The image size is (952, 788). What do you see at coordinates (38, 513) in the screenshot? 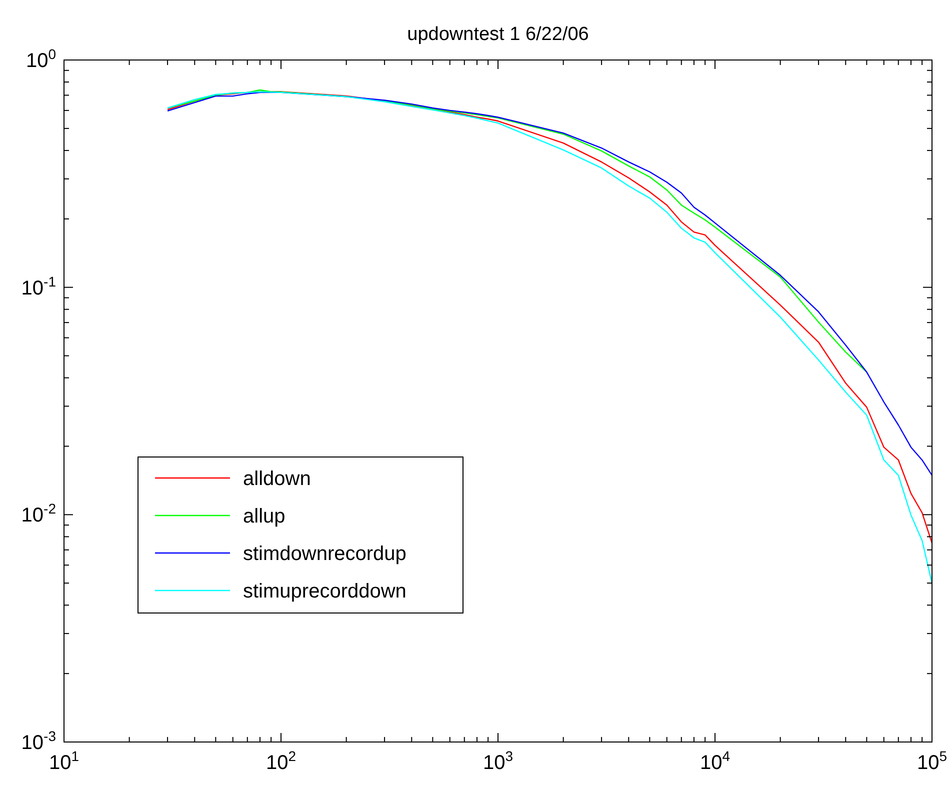
I see `y-tick-label: 10$^{-2}$` at bounding box center [38, 513].